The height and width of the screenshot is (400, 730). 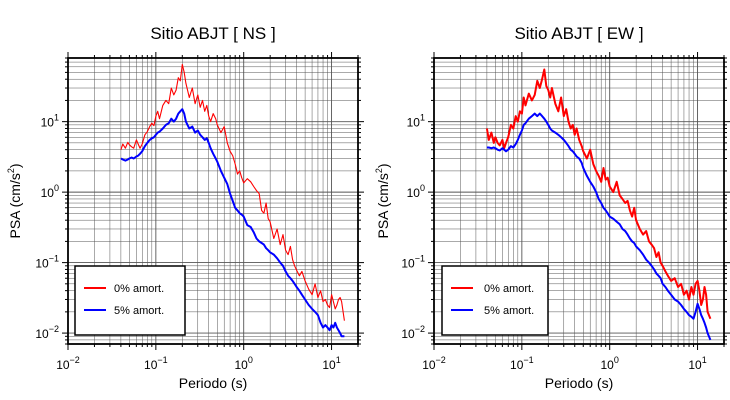 What do you see at coordinates (578, 33) in the screenshot?
I see `chart-title: Sitio ABJT [ EW ]` at bounding box center [578, 33].